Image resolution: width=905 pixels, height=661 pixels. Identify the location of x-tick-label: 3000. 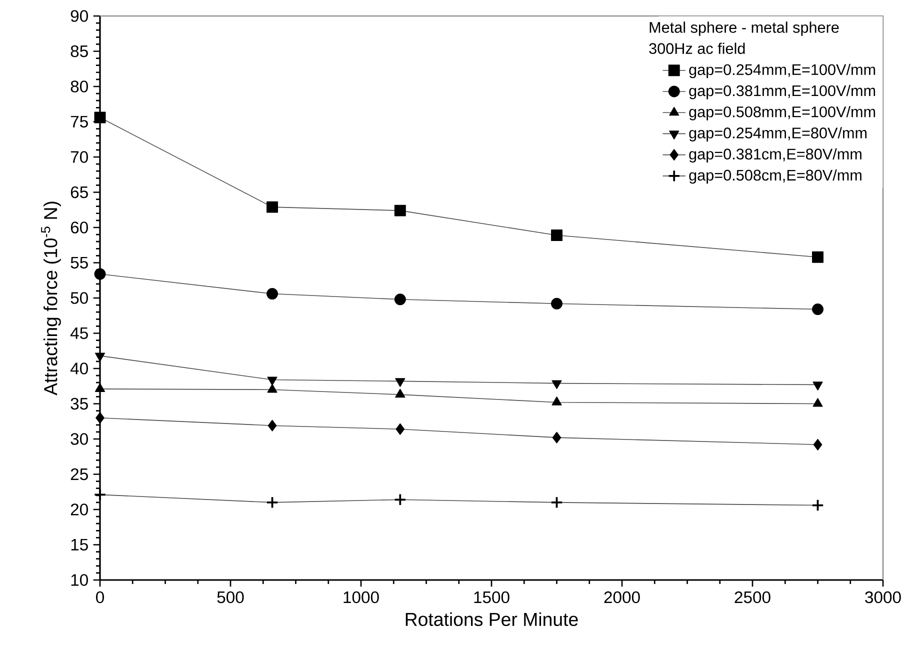
(883, 597).